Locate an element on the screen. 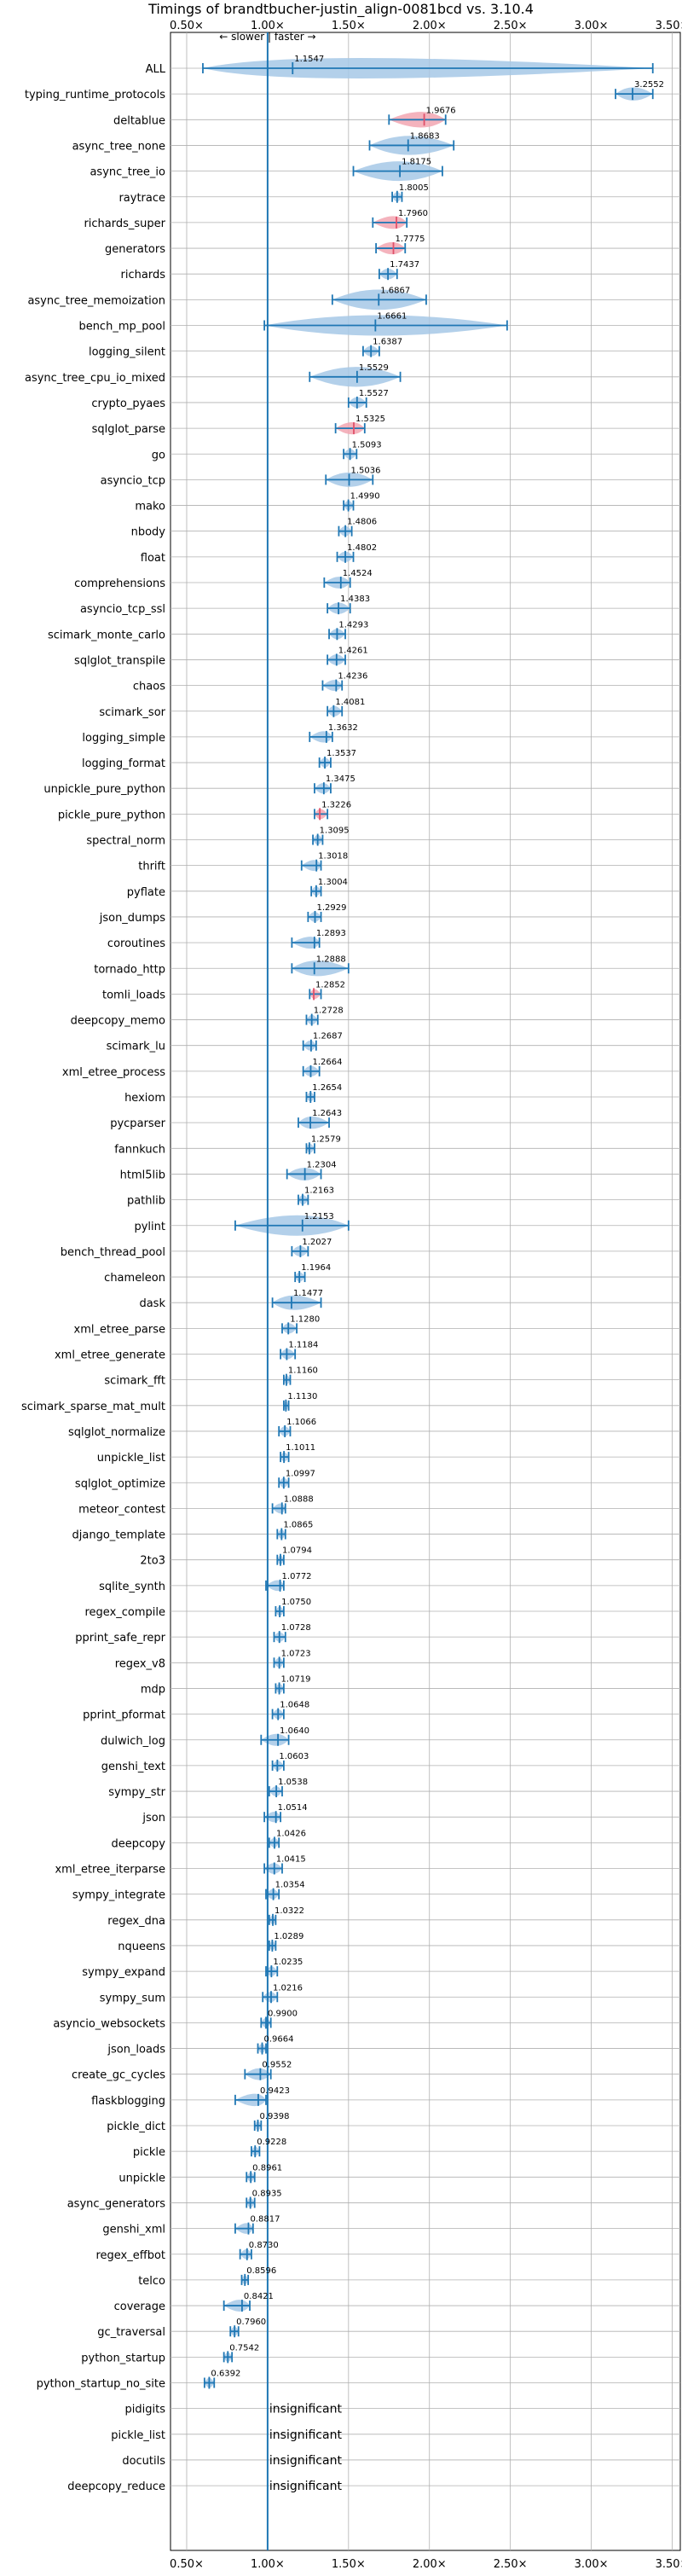 This screenshot has width=682, height=2576. benchmark-label: logging_simple is located at coordinates (124, 738).